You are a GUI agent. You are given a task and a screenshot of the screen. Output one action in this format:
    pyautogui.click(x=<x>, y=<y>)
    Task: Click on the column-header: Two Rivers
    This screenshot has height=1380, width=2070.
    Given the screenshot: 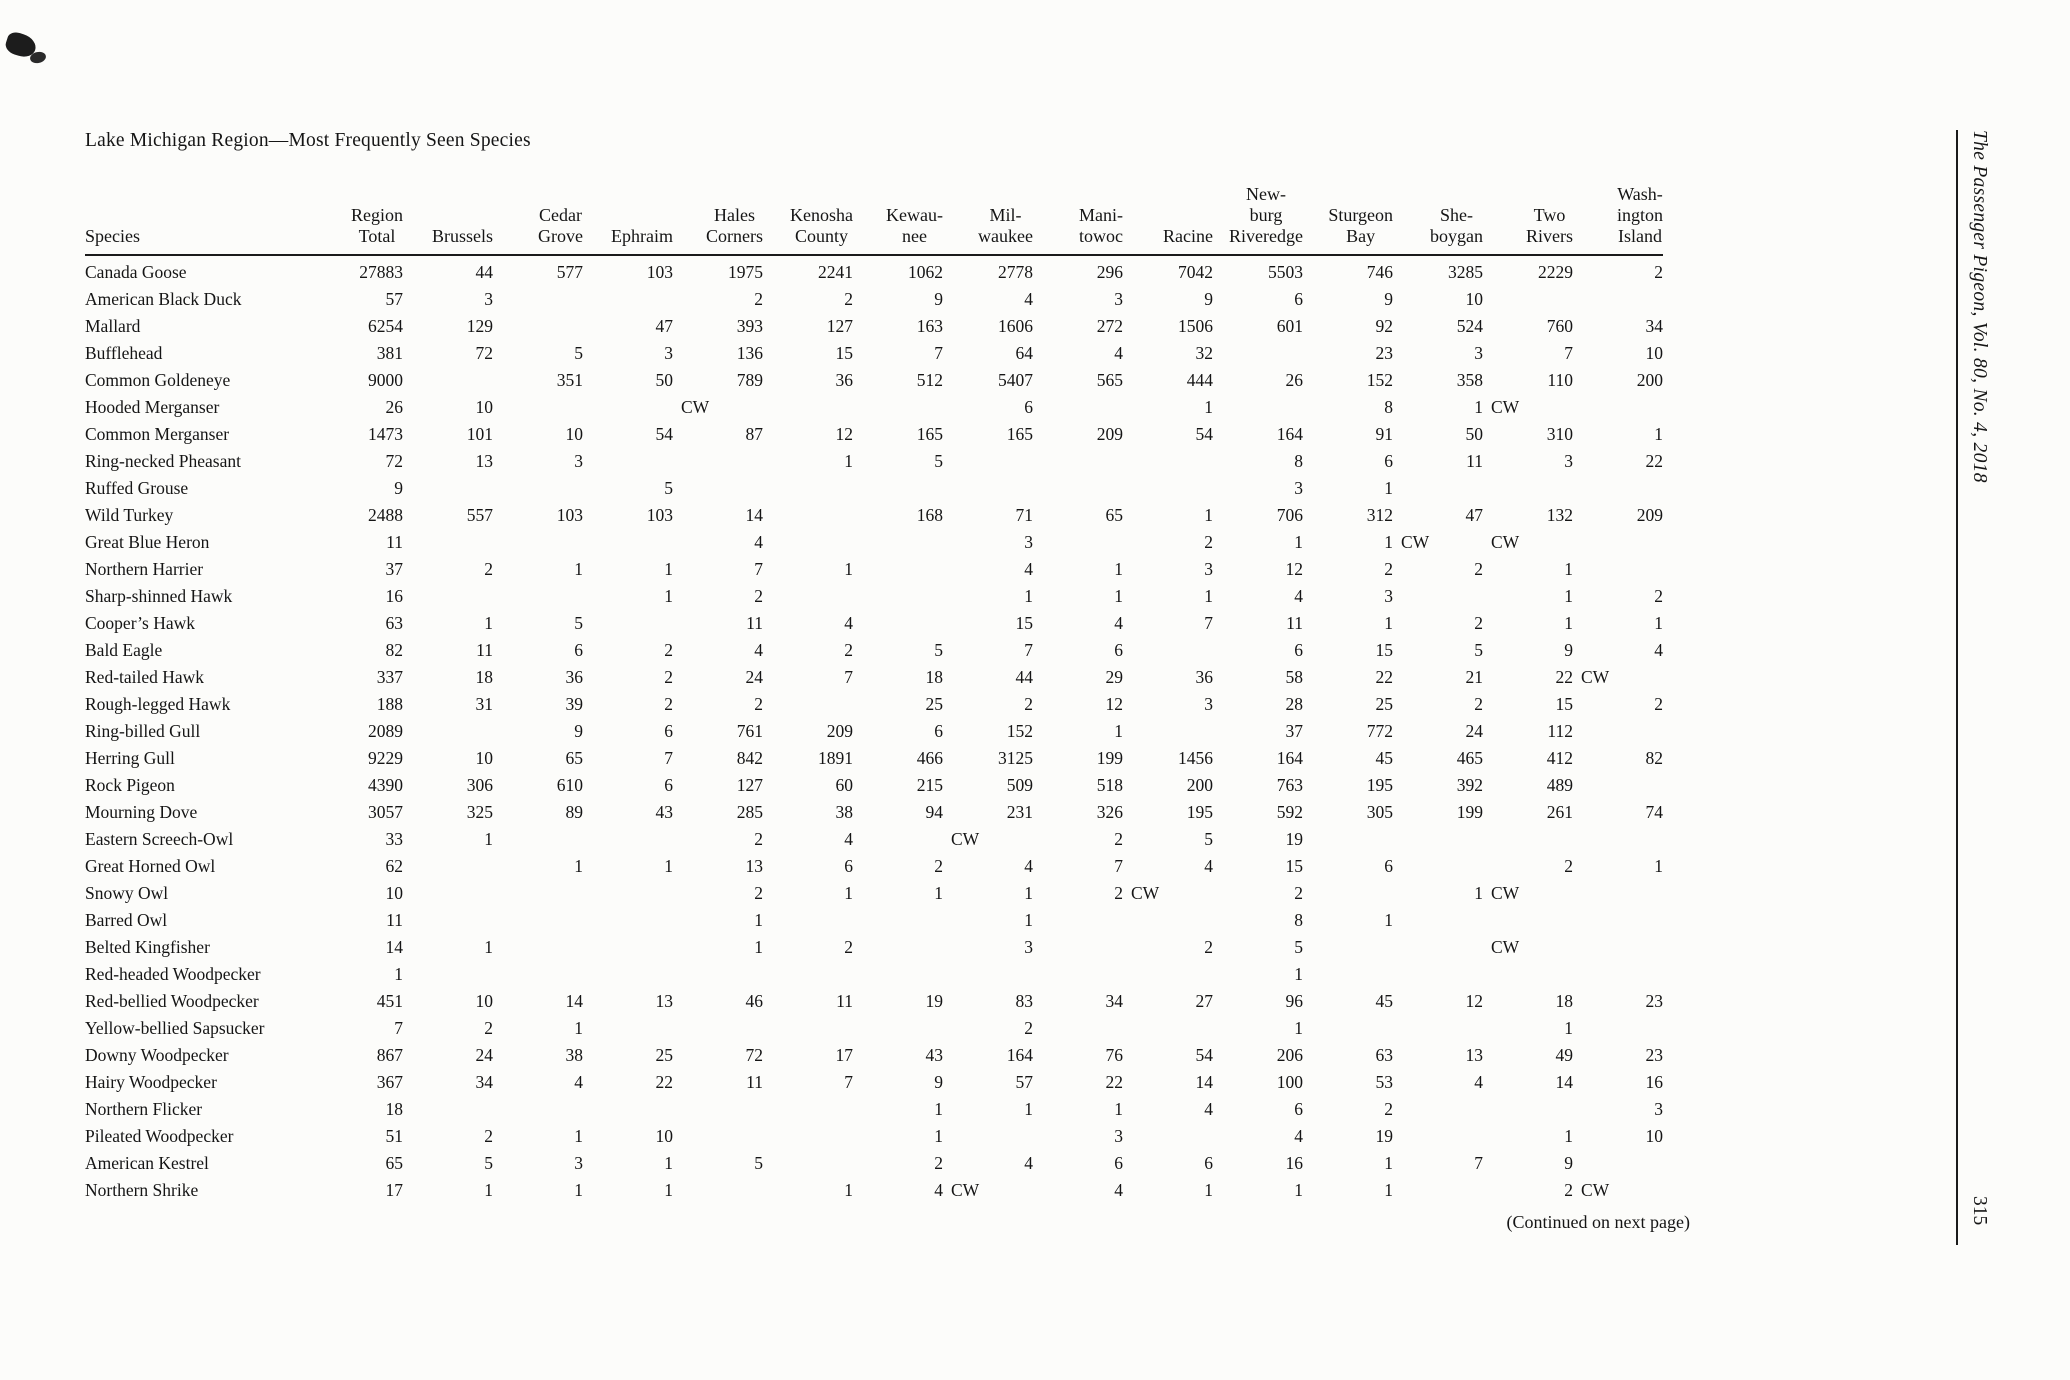 What is the action you would take?
    pyautogui.click(x=1528, y=207)
    